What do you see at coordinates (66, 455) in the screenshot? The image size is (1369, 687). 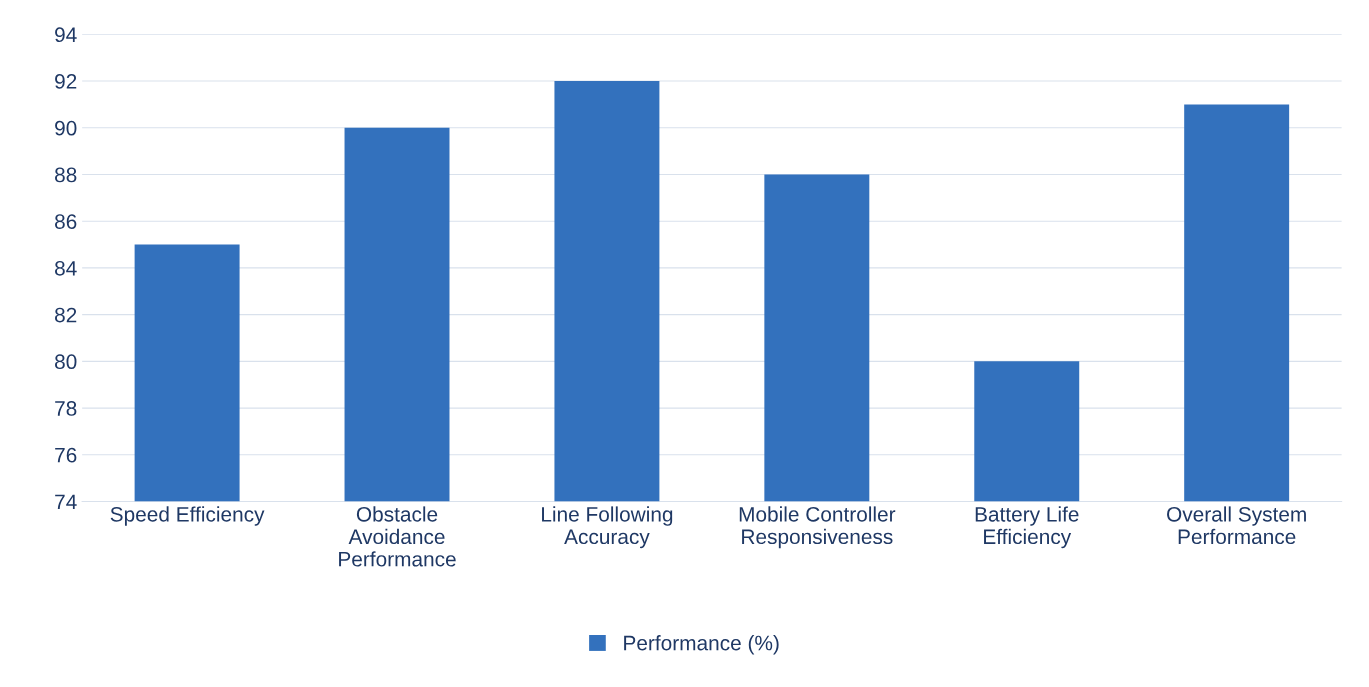 I see `y-tick-label: 76` at bounding box center [66, 455].